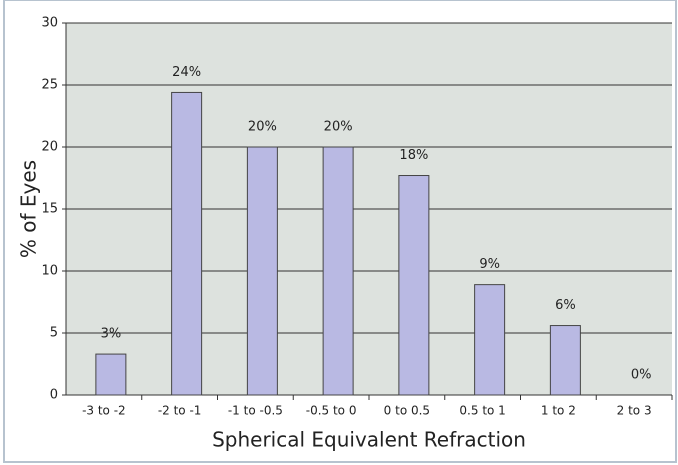 The image size is (678, 465). What do you see at coordinates (634, 411) in the screenshot?
I see `x-tick-label: 2 to 3` at bounding box center [634, 411].